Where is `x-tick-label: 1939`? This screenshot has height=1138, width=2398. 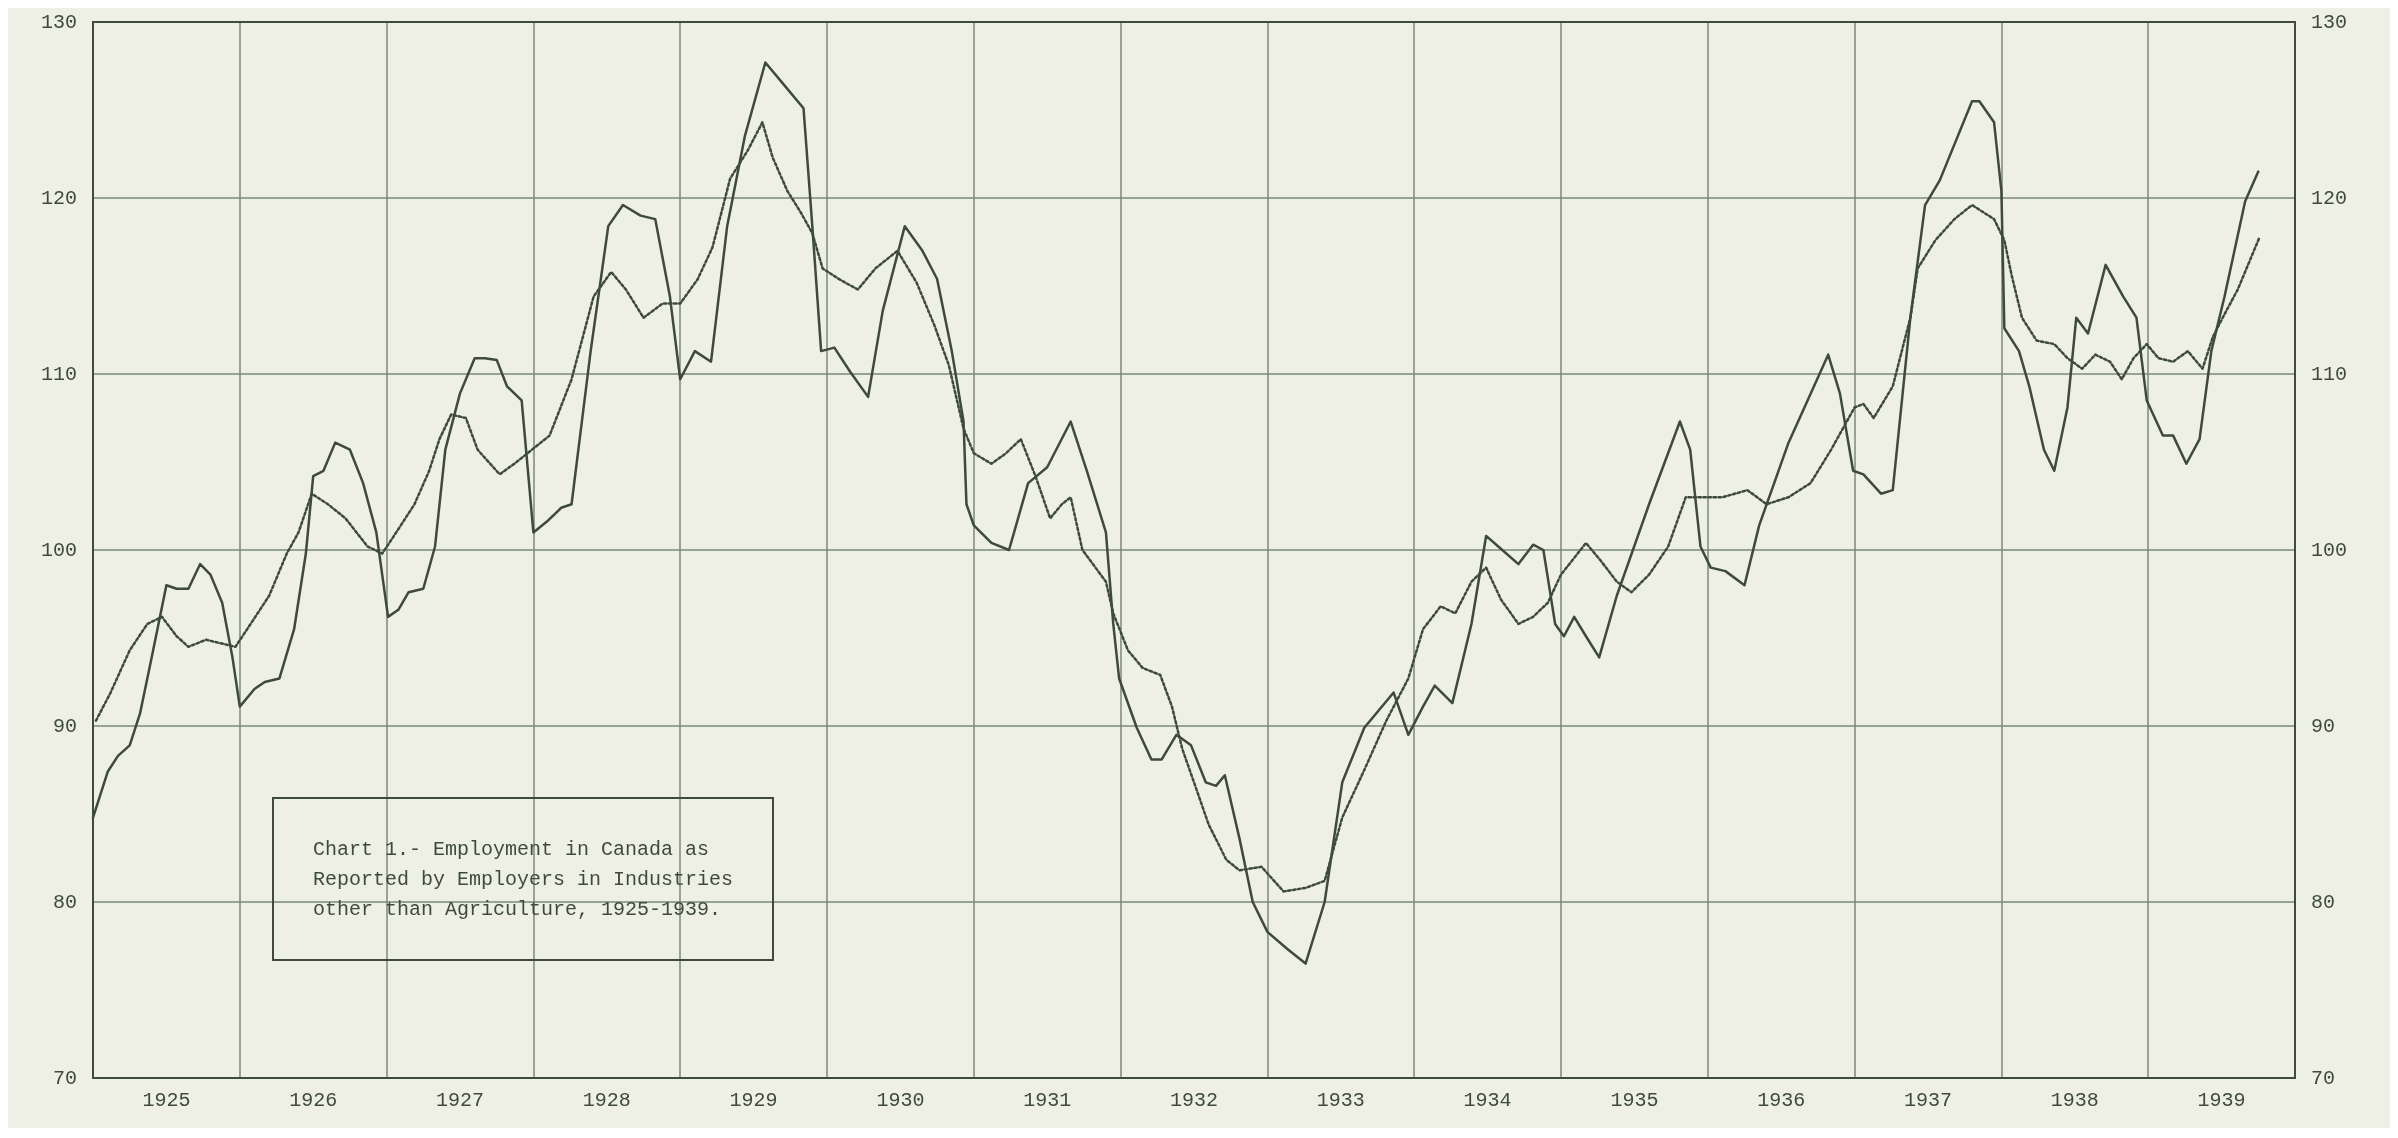
x-tick-label: 1939 is located at coordinates (2221, 1100).